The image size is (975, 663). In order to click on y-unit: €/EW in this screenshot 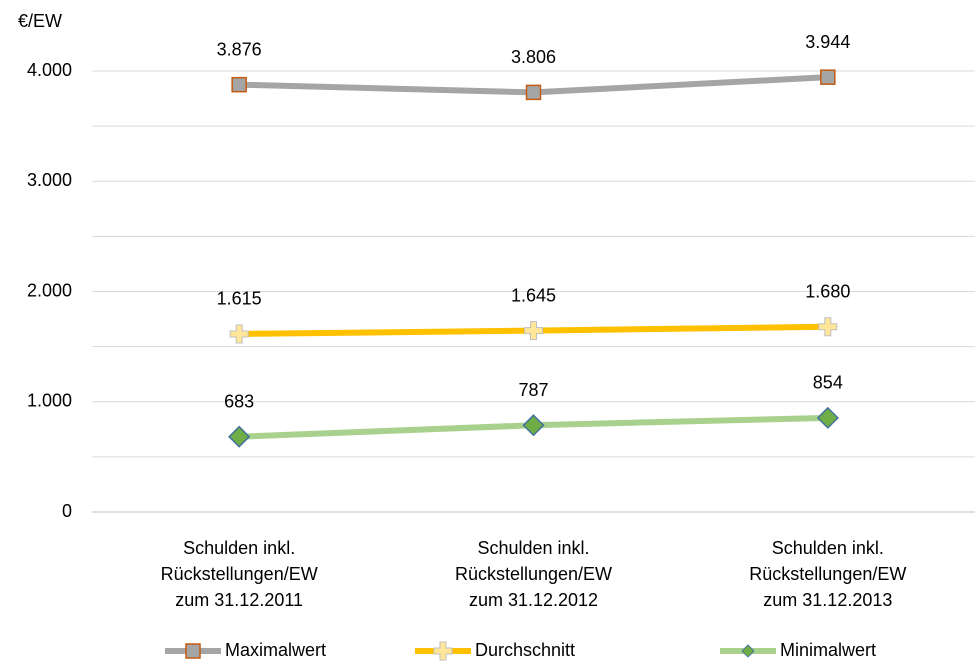, I will do `click(40, 21)`.